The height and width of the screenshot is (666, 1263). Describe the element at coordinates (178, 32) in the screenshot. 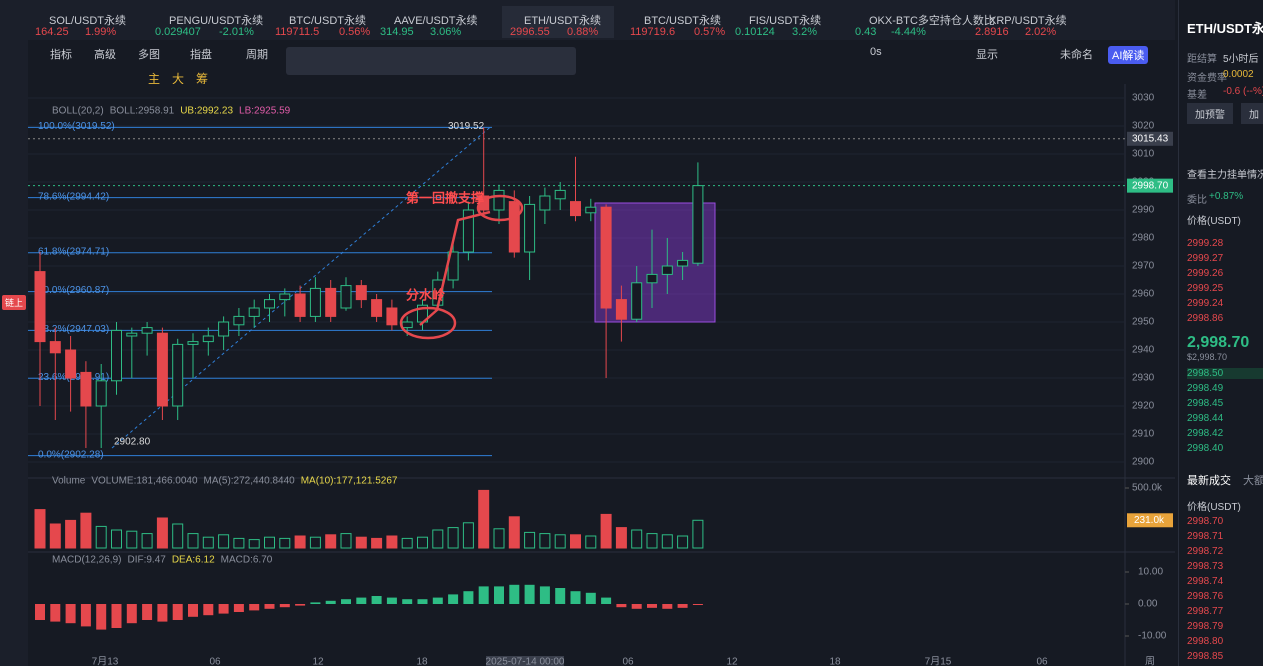

I see `tab-price: 0.029407` at that location.